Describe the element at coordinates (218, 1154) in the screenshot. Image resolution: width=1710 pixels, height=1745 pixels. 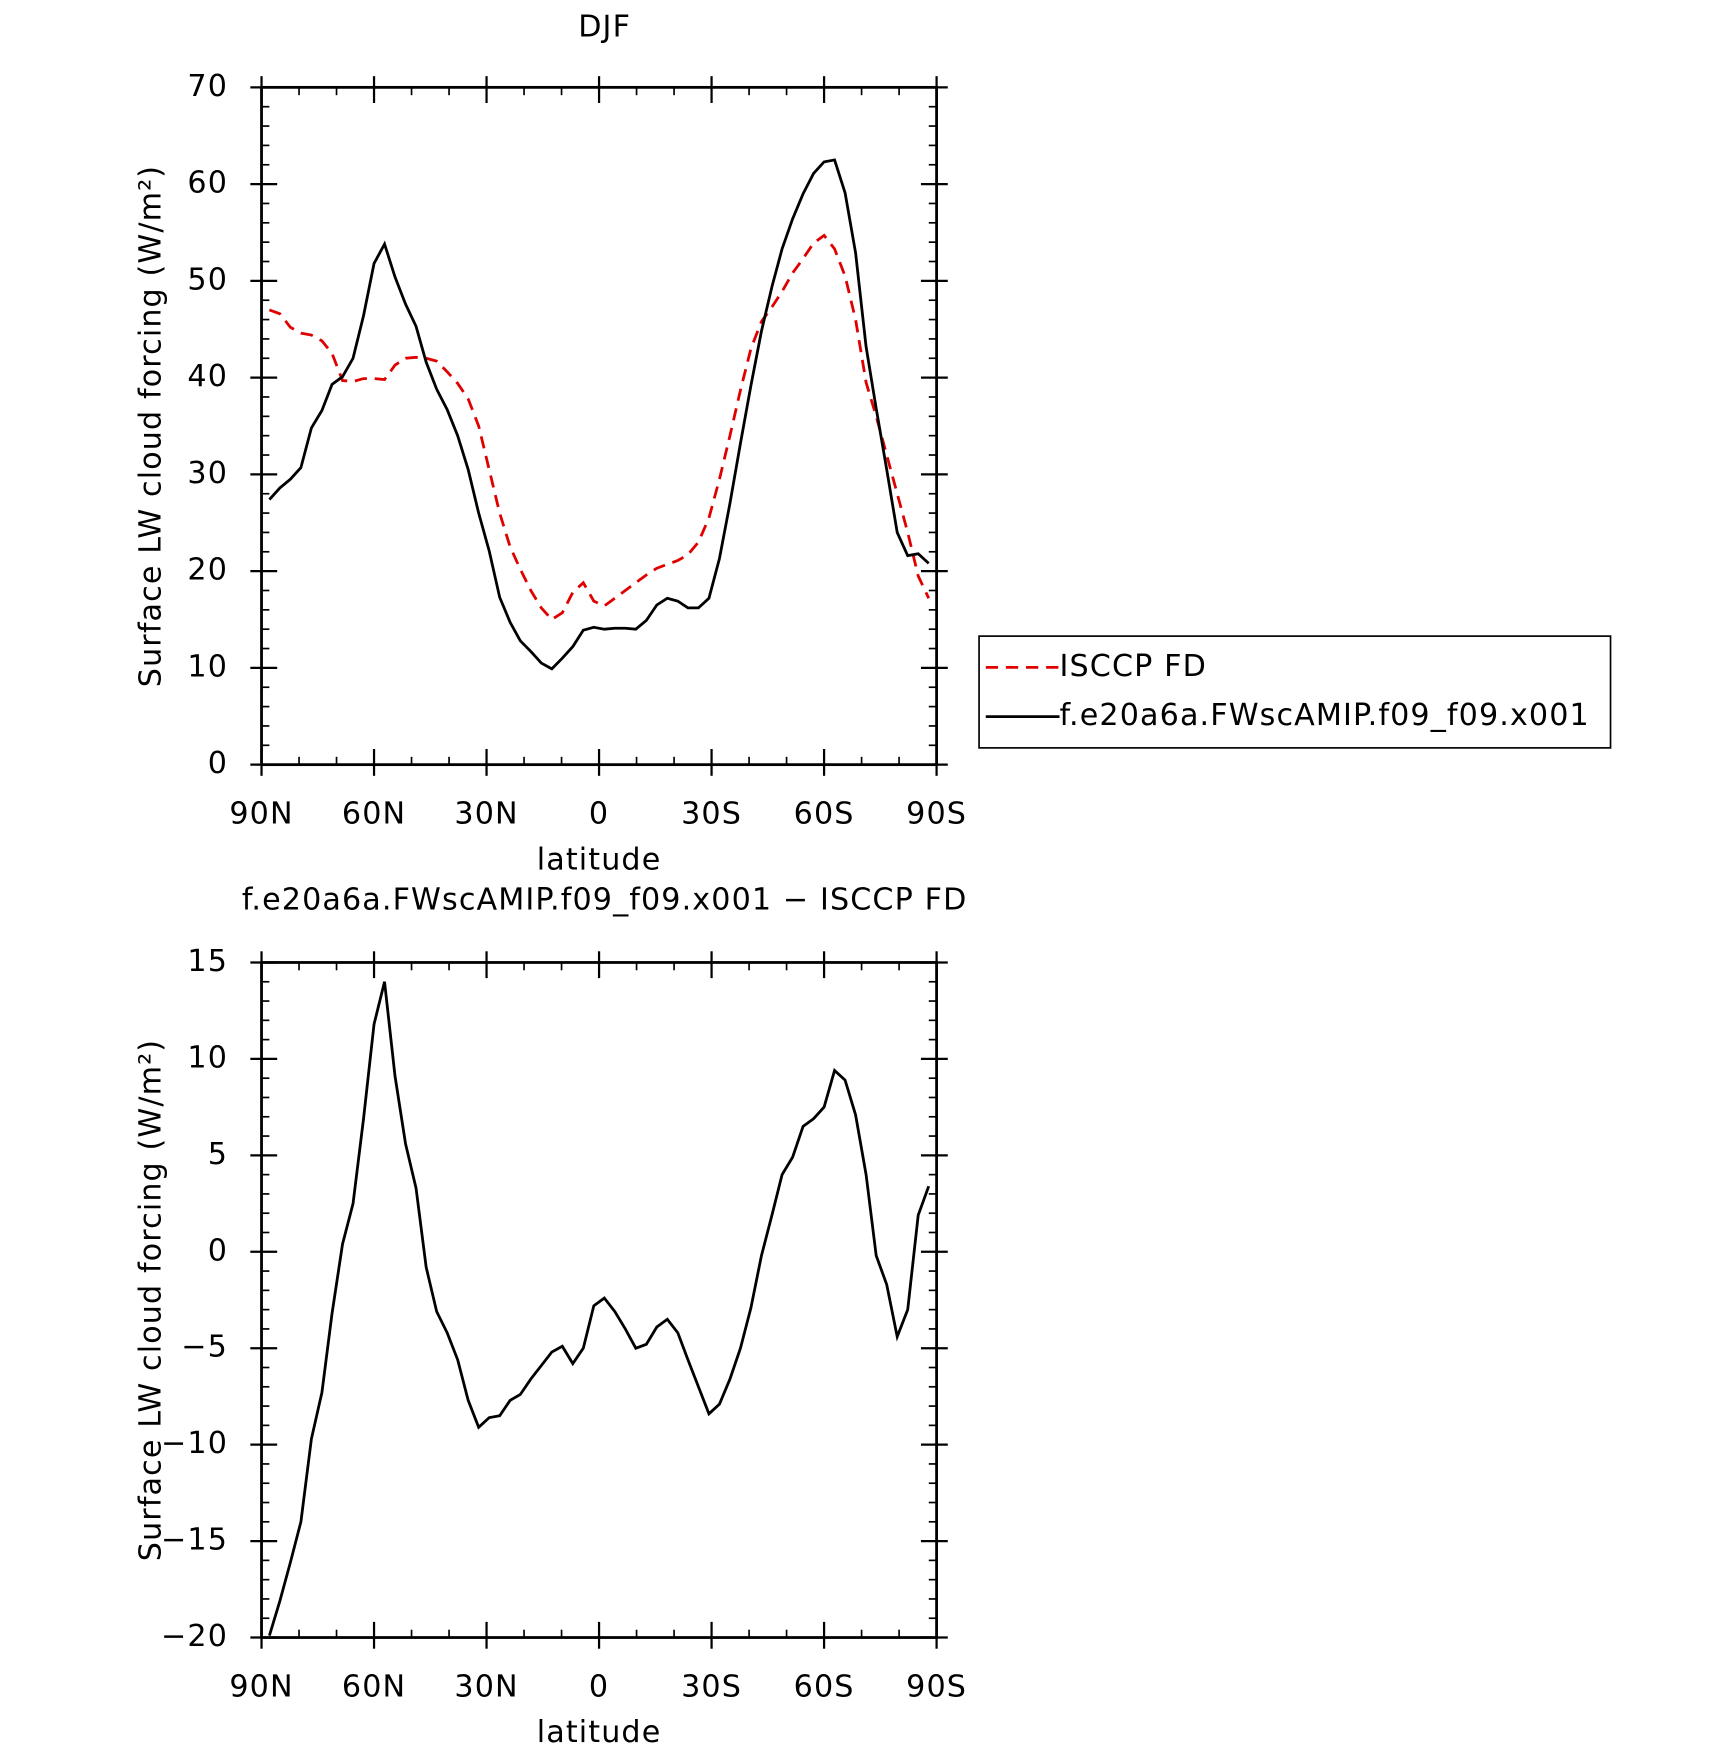
I see `y-tick-label: 5` at that location.